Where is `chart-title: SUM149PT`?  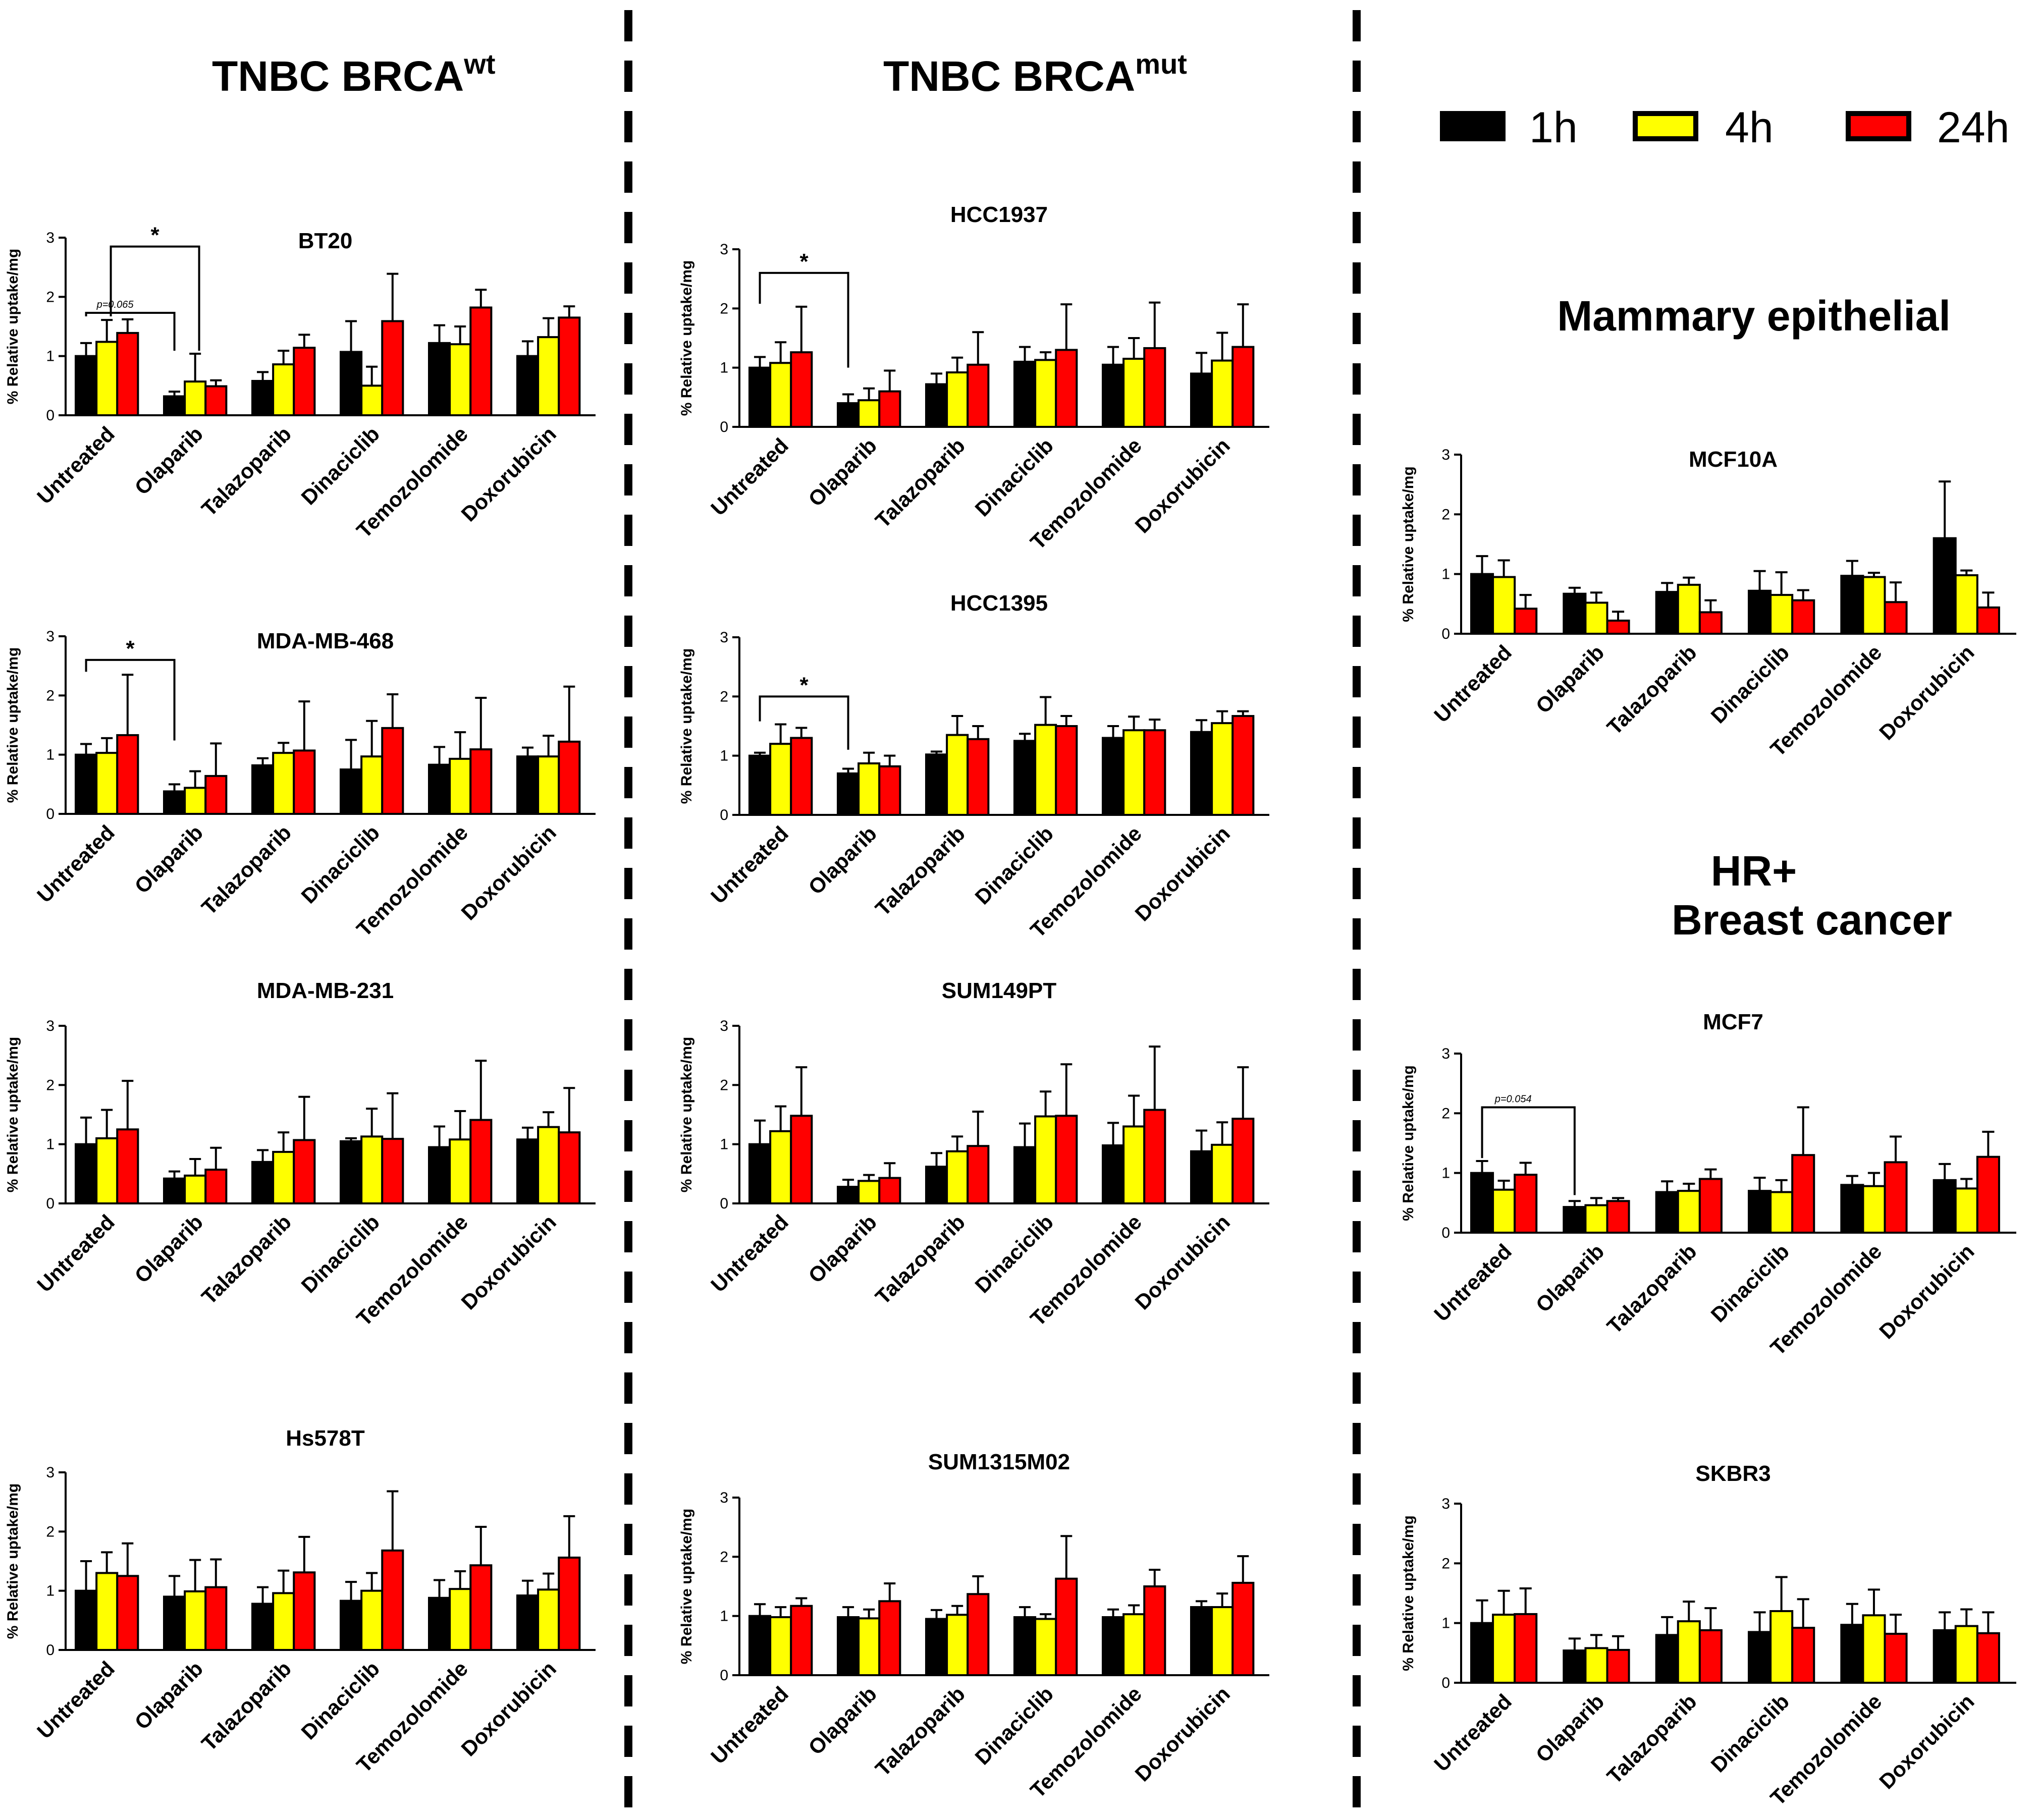
chart-title: SUM149PT is located at coordinates (1000, 991).